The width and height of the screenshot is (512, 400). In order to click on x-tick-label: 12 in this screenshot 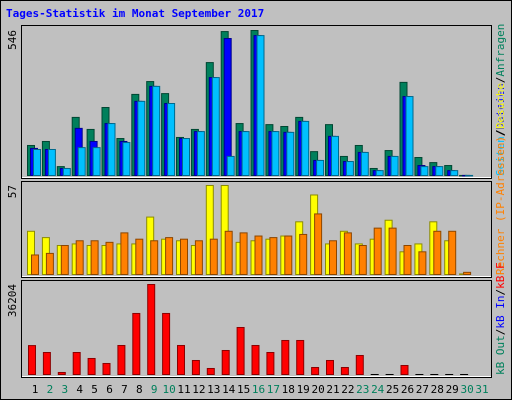, I will do `click(198, 389)`.